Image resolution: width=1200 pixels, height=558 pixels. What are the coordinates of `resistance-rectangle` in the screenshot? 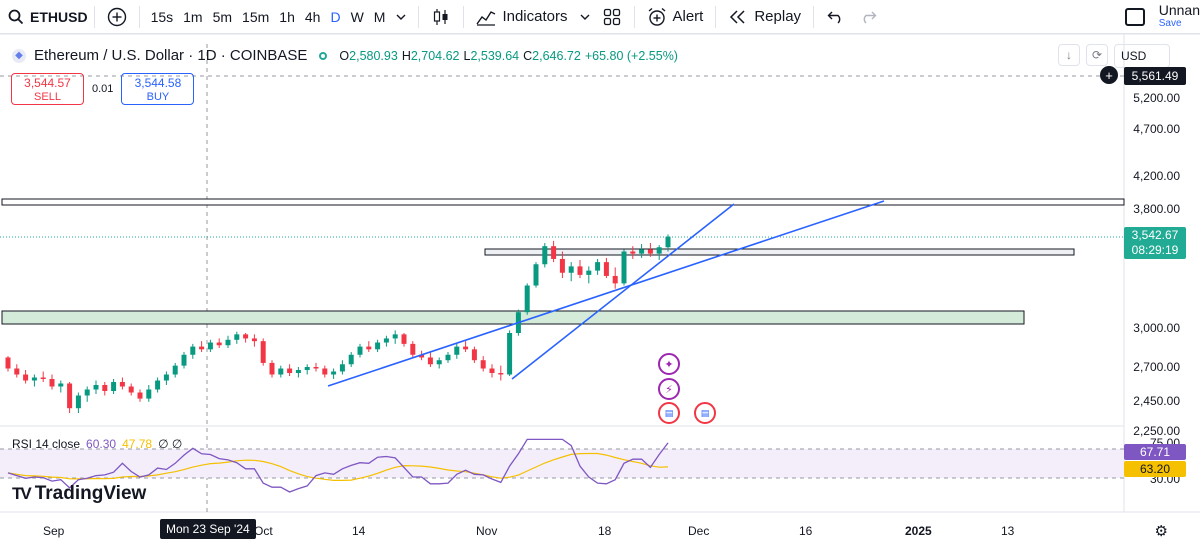 It's located at (563, 202).